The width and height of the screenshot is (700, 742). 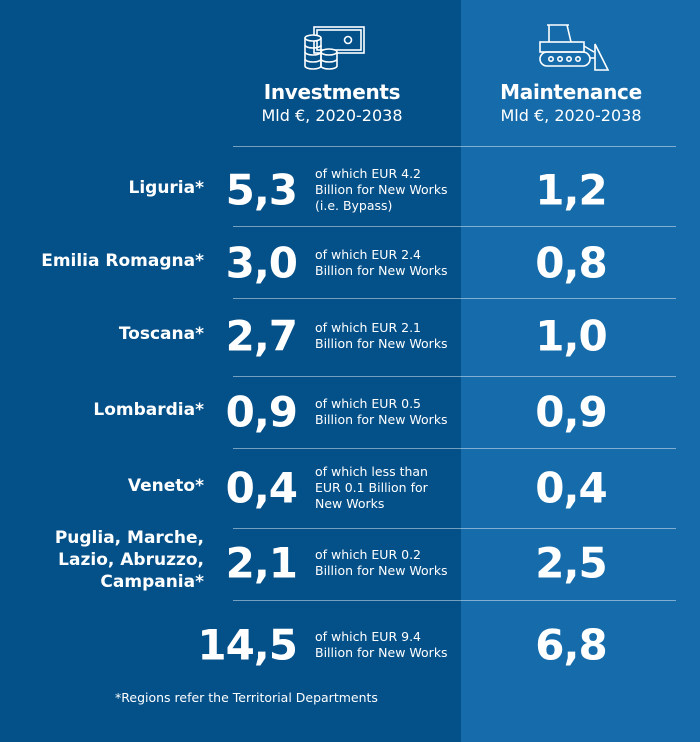 What do you see at coordinates (247, 645) in the screenshot?
I see `total-investment: 14,5` at bounding box center [247, 645].